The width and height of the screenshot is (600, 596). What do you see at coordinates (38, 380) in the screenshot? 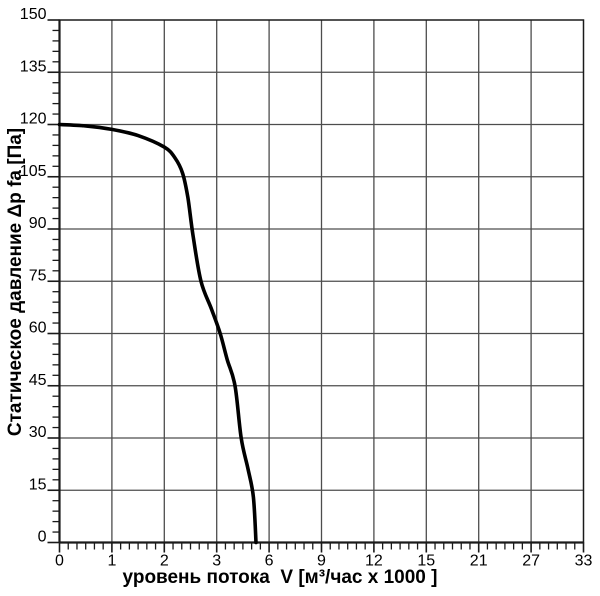
I see `y-tick-label: 45` at bounding box center [38, 380].